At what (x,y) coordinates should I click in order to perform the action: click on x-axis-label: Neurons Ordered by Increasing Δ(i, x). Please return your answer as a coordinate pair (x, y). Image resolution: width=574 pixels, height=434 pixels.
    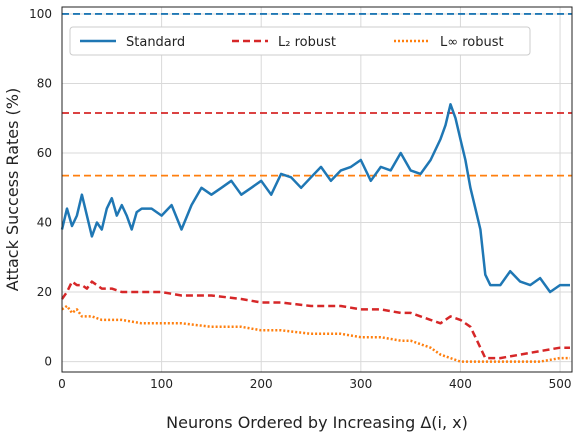
    Looking at the image, I should click on (317, 422).